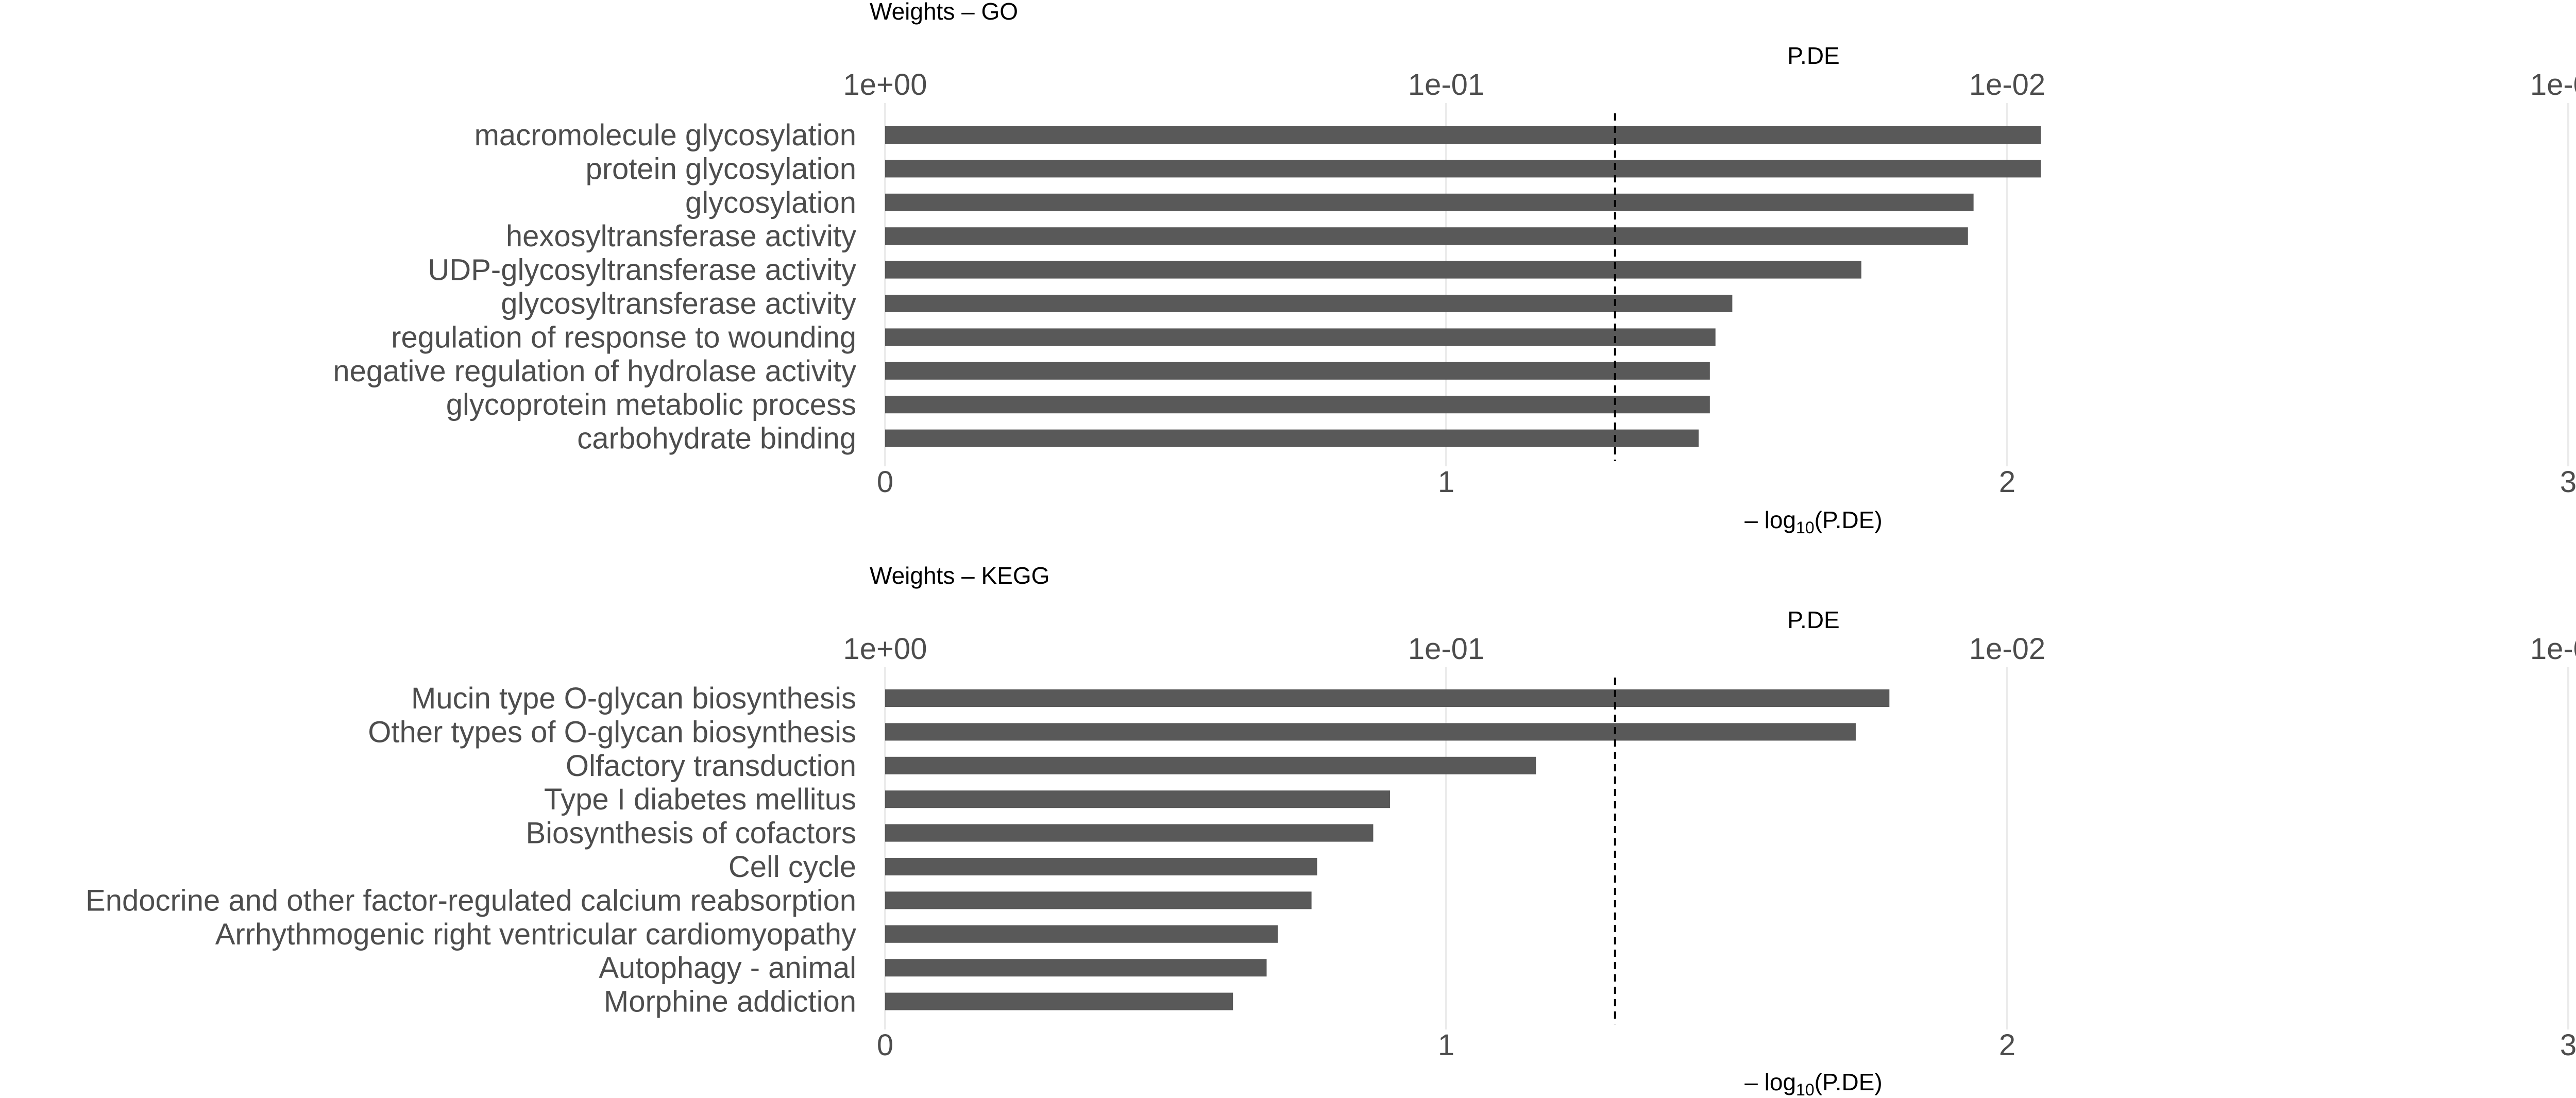  I want to click on category-label: glycosylation, so click(770, 202).